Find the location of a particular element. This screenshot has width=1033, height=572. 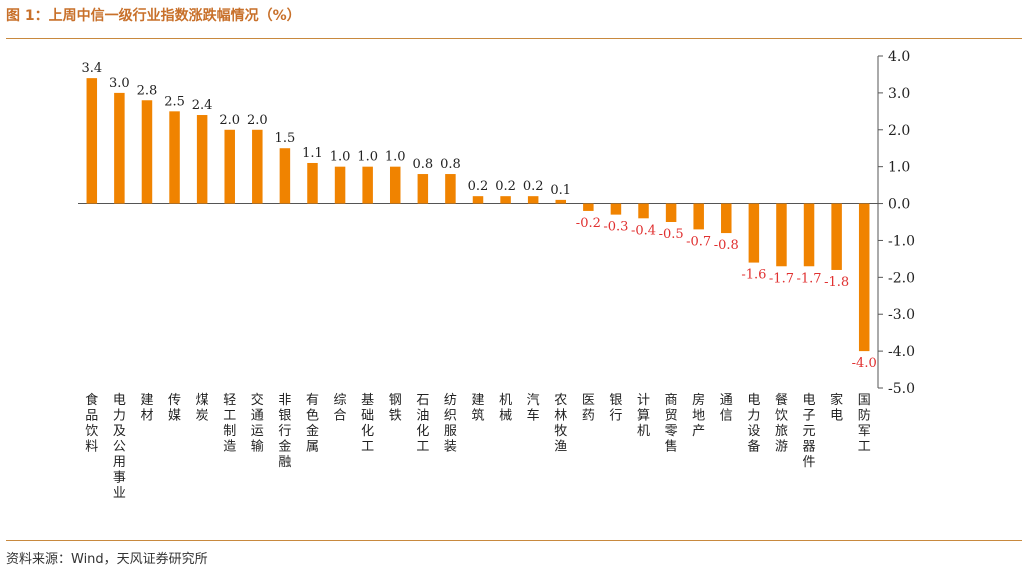

data-label-27: -1.8 is located at coordinates (836, 282).